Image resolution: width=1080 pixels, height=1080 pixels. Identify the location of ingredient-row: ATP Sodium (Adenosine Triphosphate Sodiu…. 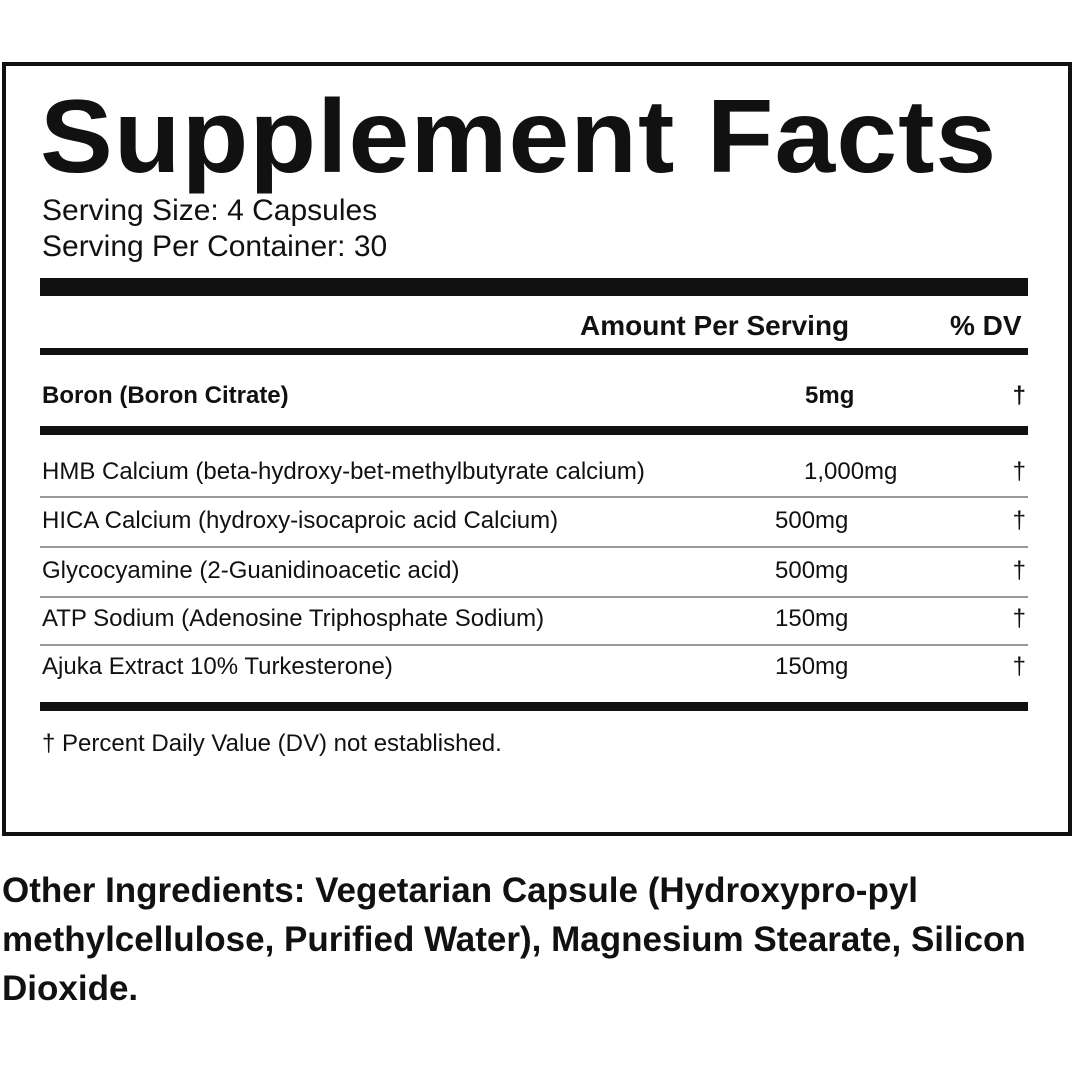
(535, 620).